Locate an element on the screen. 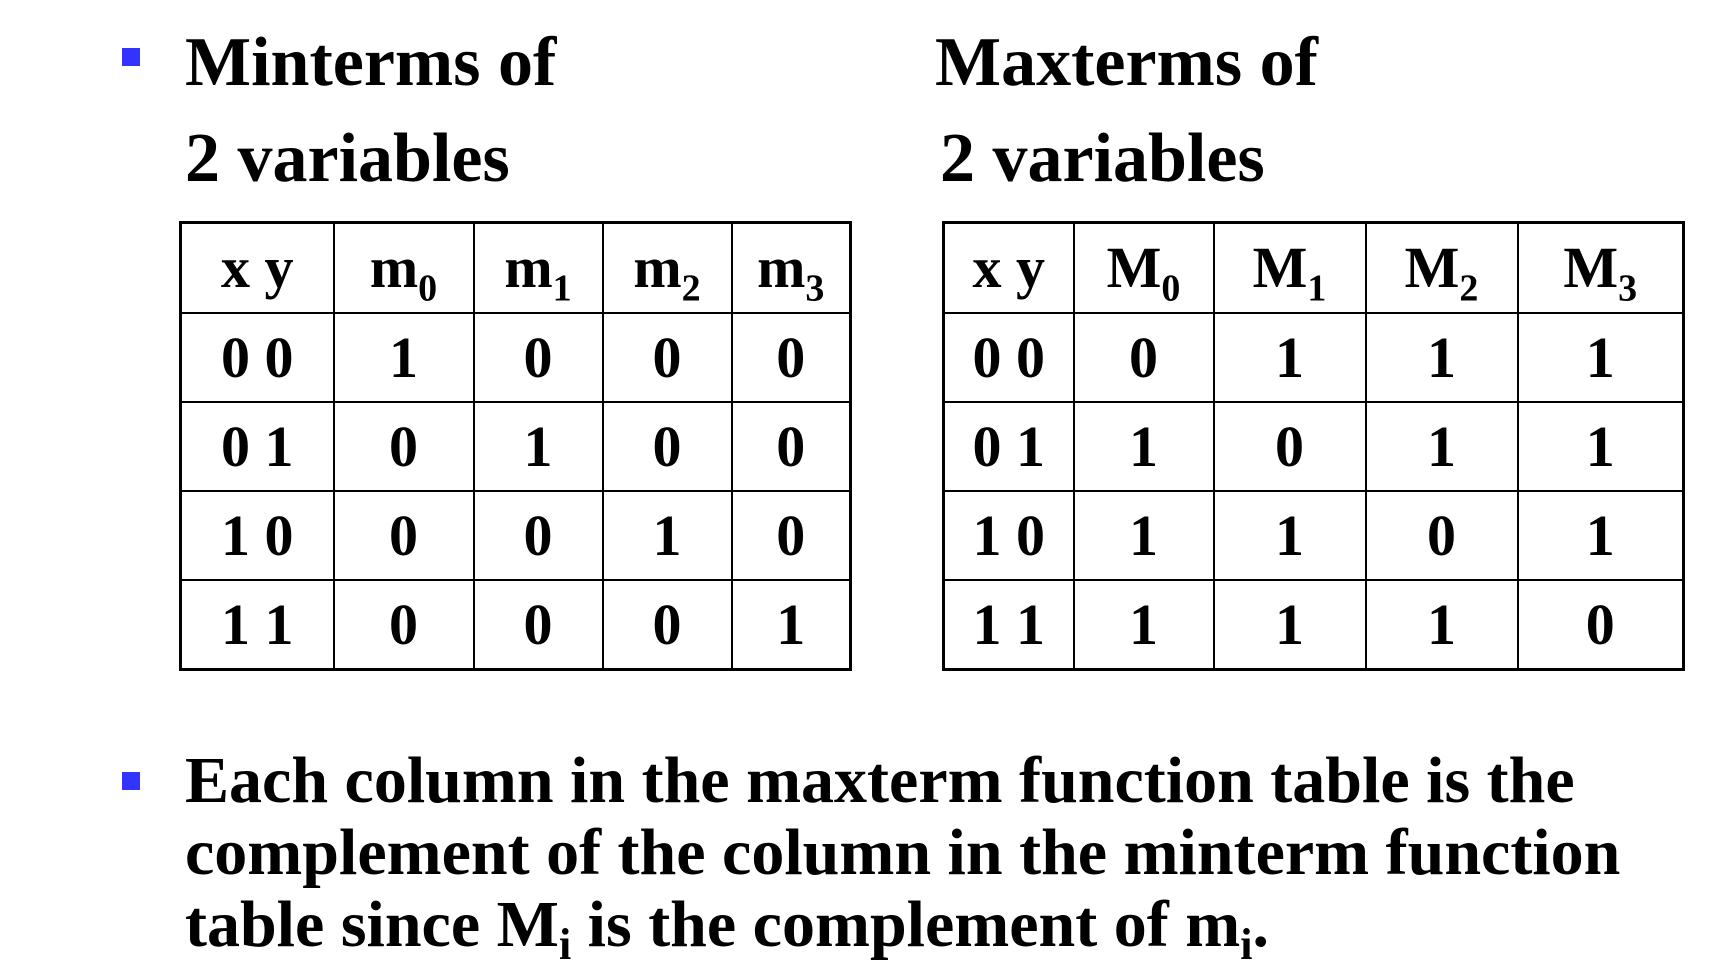  header-cell: m3 is located at coordinates (791, 267).